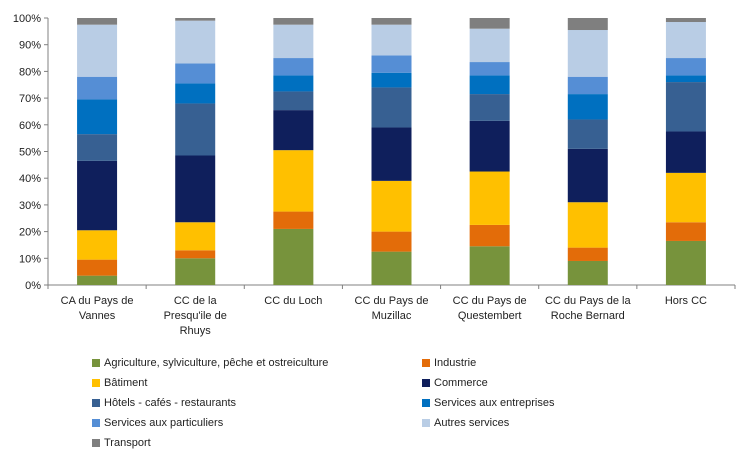 The image size is (740, 452). I want to click on legend-label: Bâtiment, so click(126, 383).